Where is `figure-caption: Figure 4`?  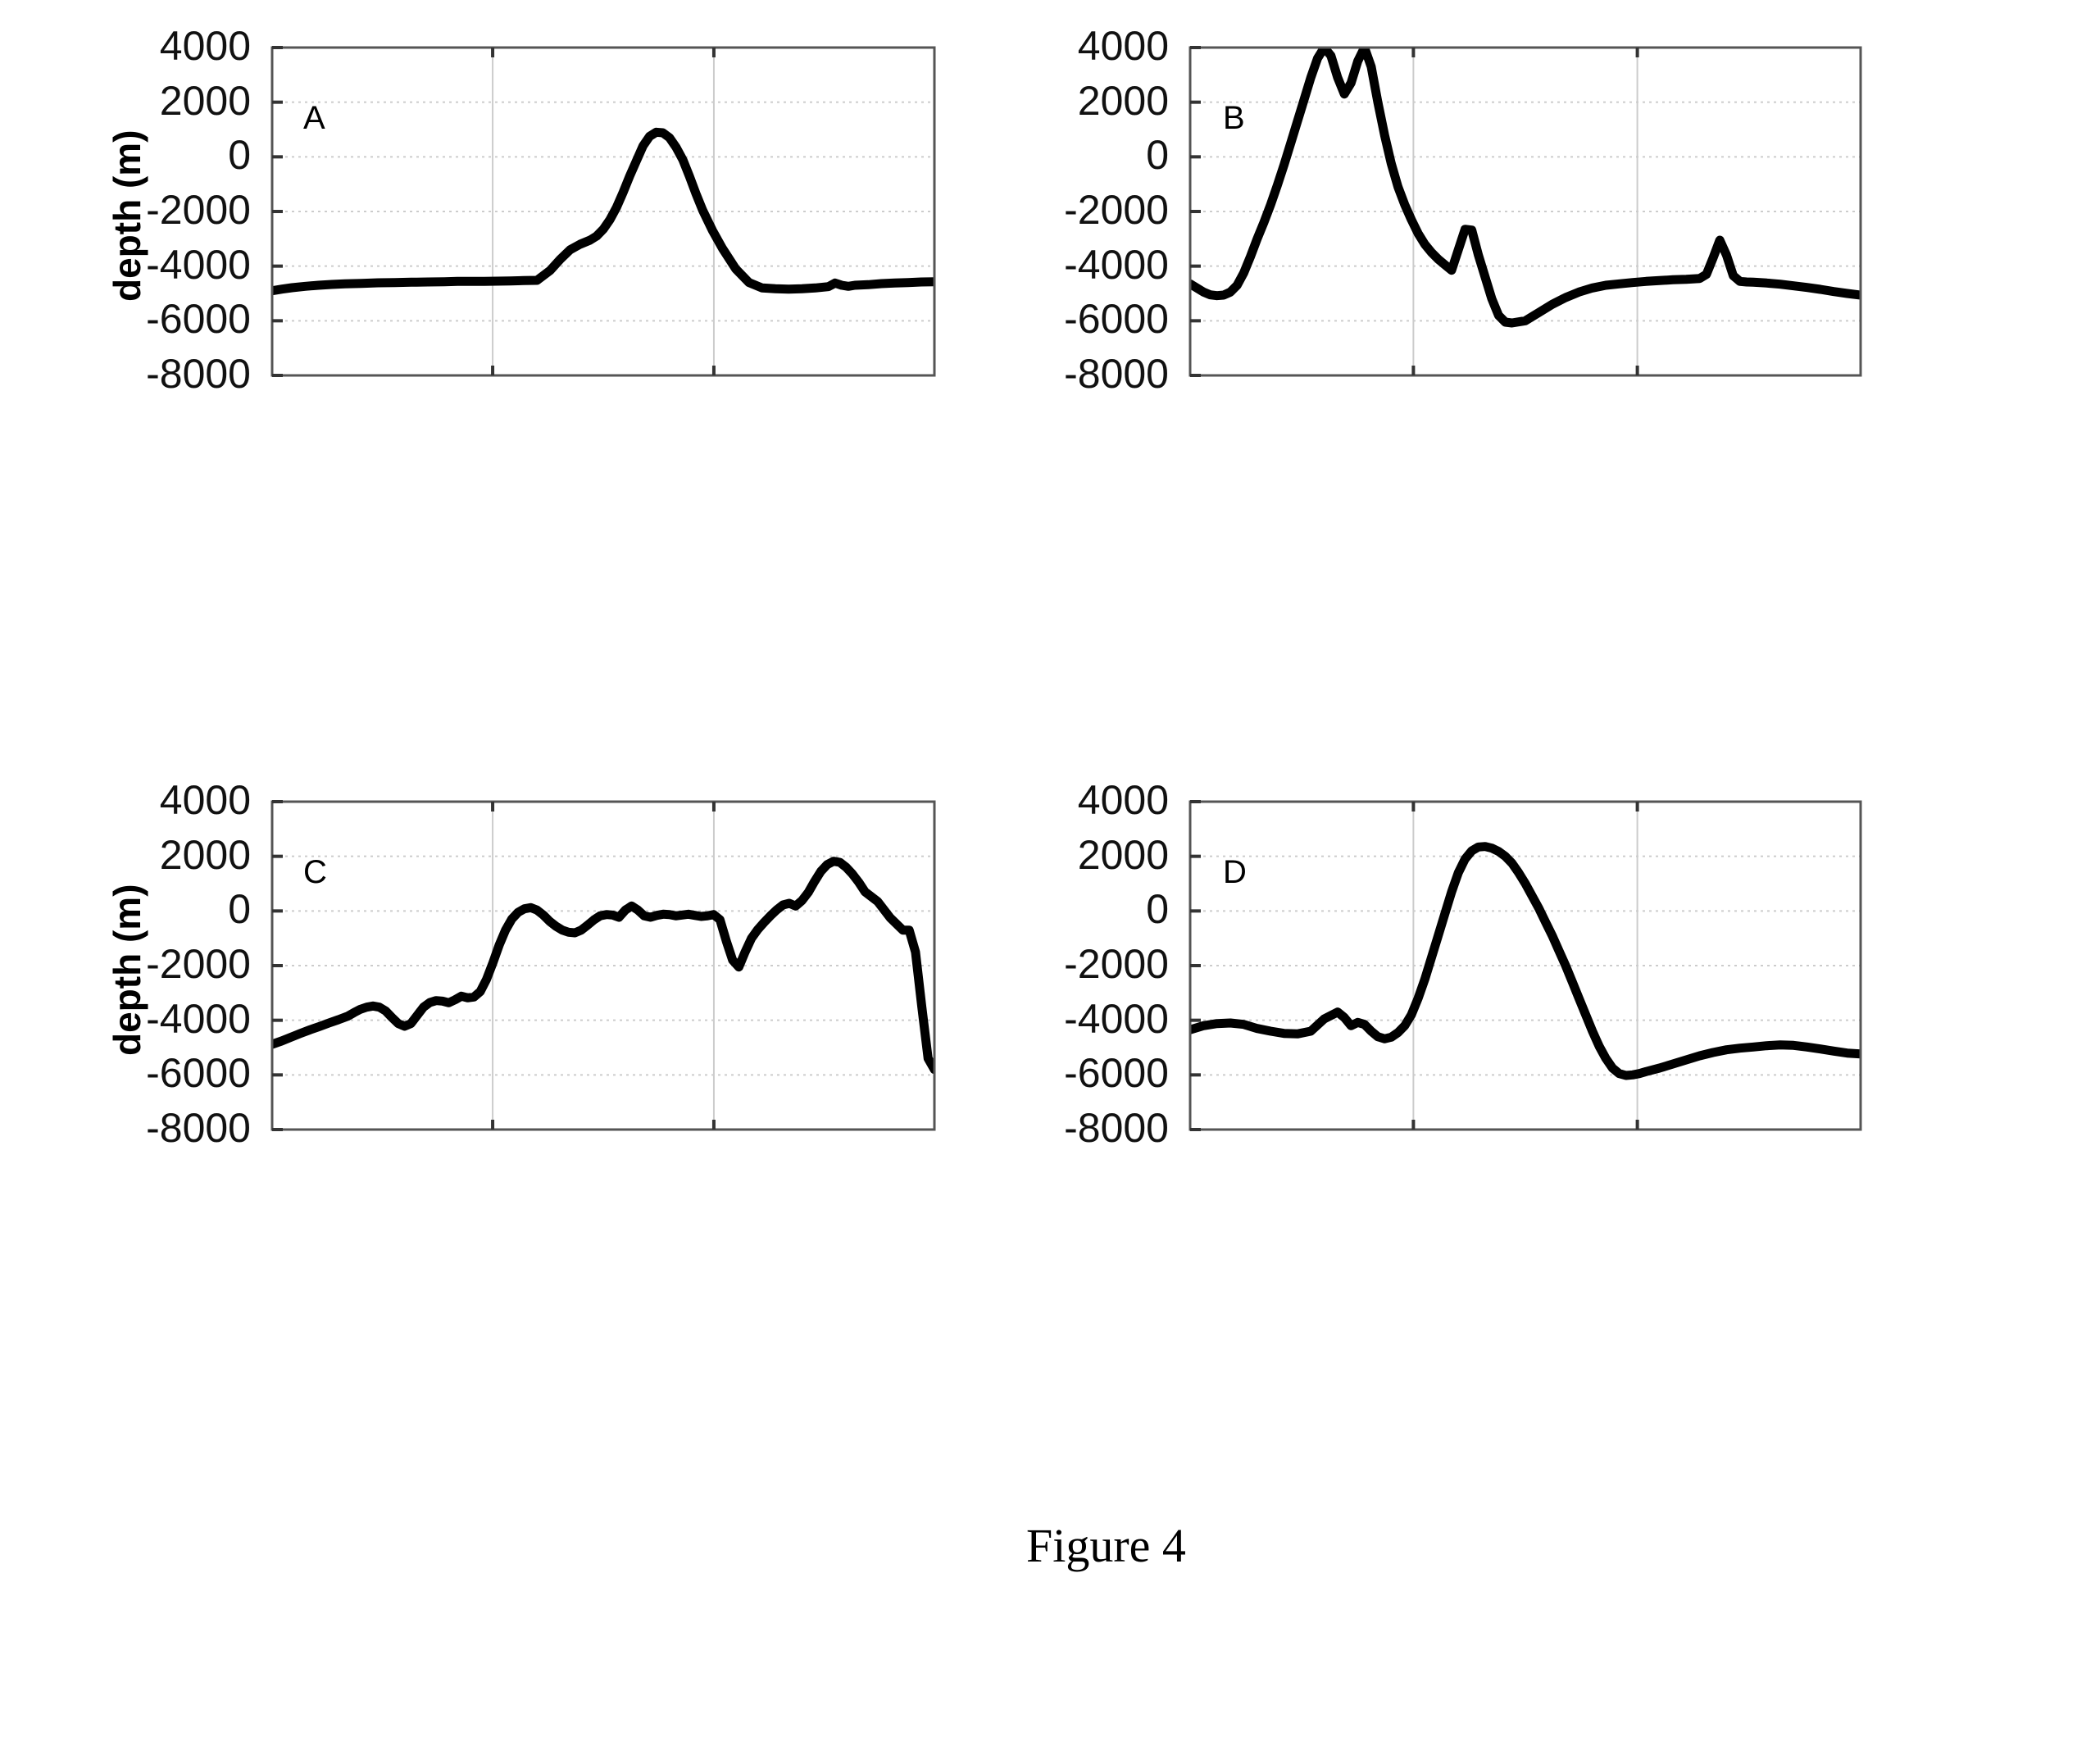
figure-caption: Figure 4 is located at coordinates (1106, 1545).